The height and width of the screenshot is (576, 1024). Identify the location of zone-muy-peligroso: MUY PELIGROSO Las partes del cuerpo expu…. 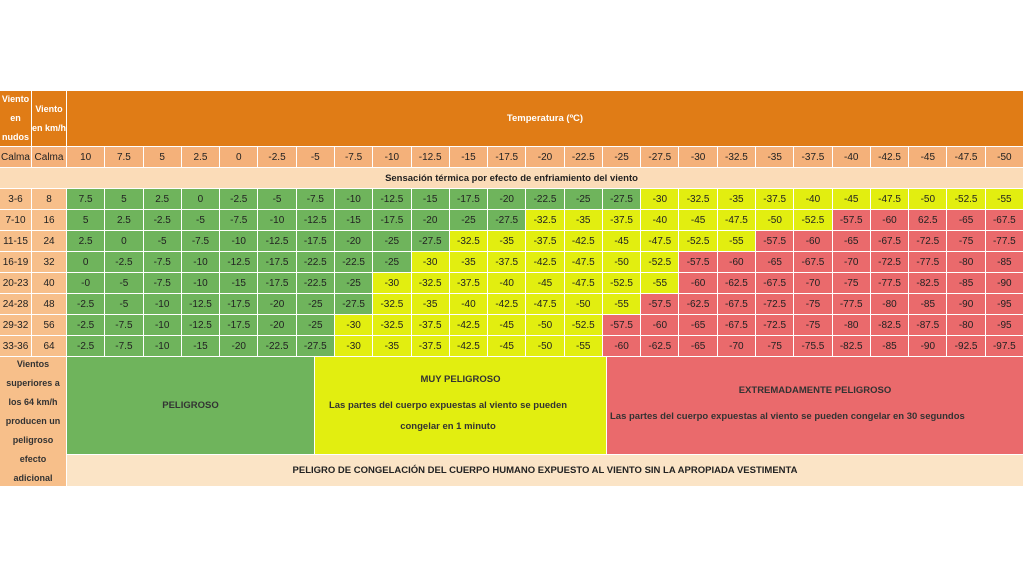
(461, 406).